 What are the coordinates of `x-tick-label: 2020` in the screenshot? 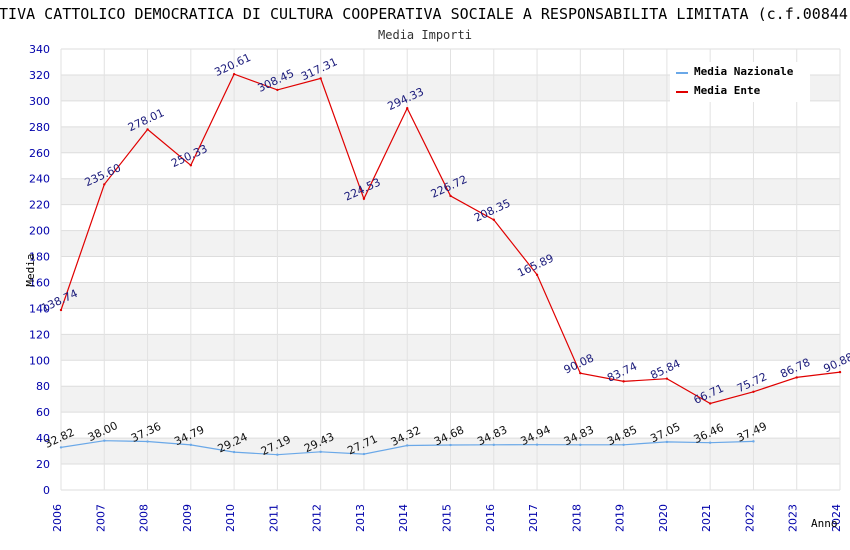 It's located at (663, 518).